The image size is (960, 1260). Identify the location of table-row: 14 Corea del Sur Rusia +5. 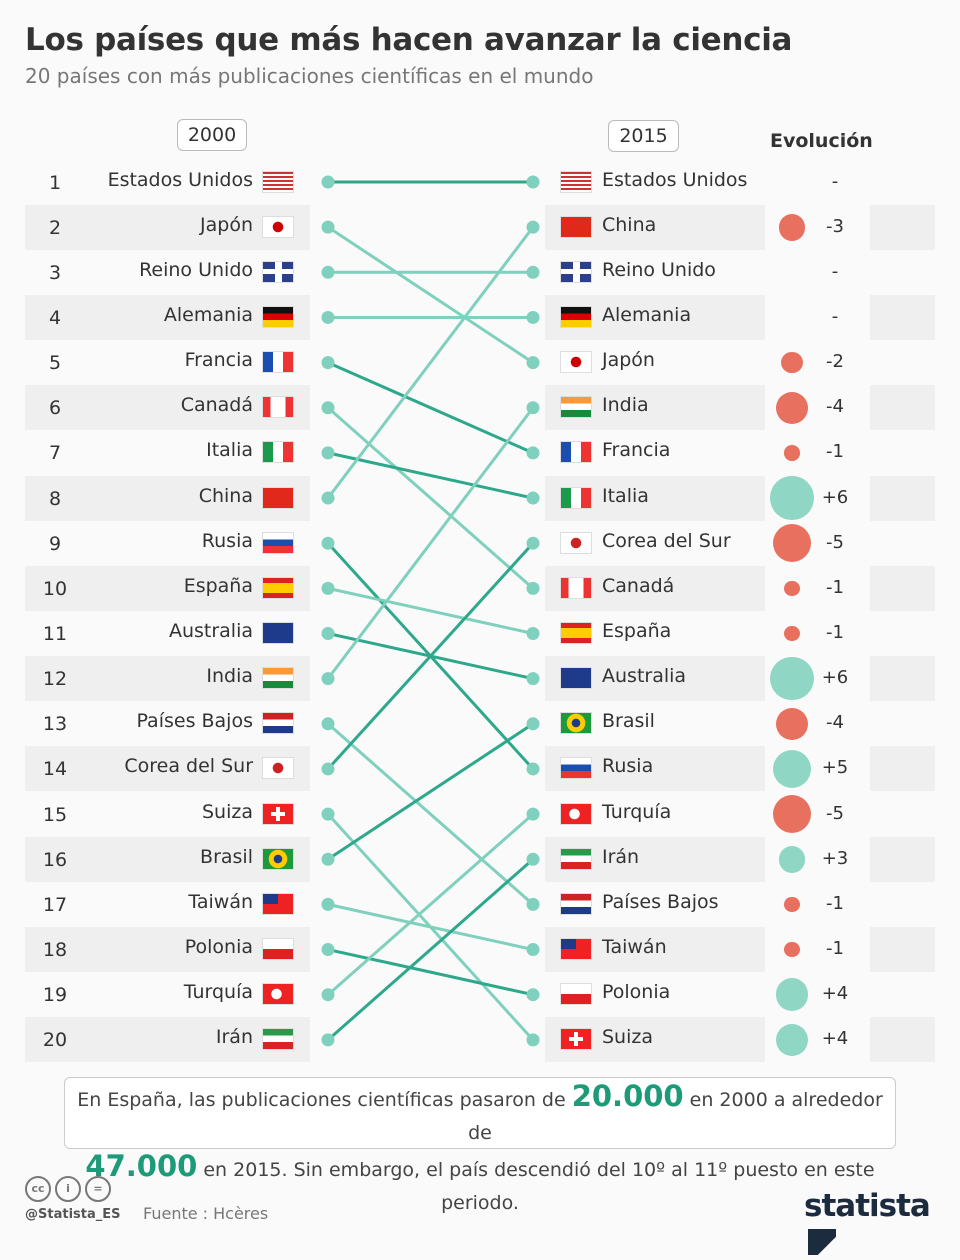
(480, 769).